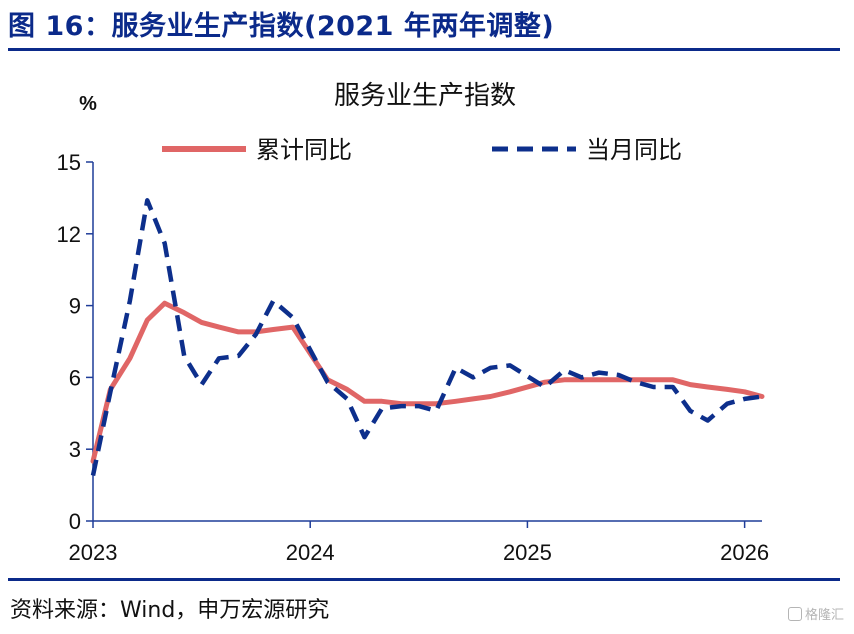 The width and height of the screenshot is (854, 634). Describe the element at coordinates (75, 377) in the screenshot. I see `y-tick-label: 6` at that location.